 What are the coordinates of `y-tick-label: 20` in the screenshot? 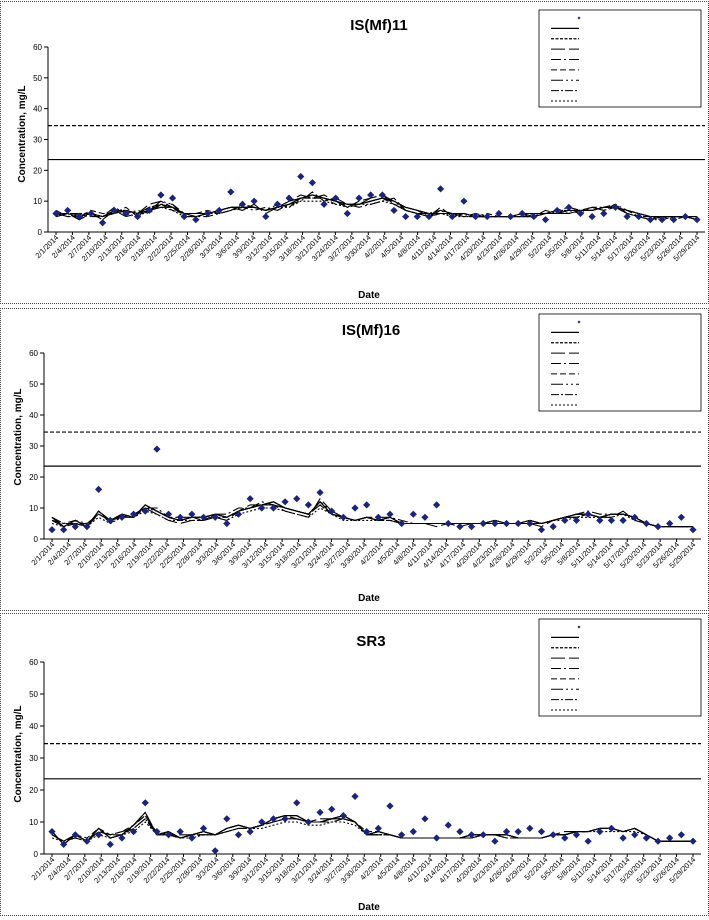 It's located at (37, 170).